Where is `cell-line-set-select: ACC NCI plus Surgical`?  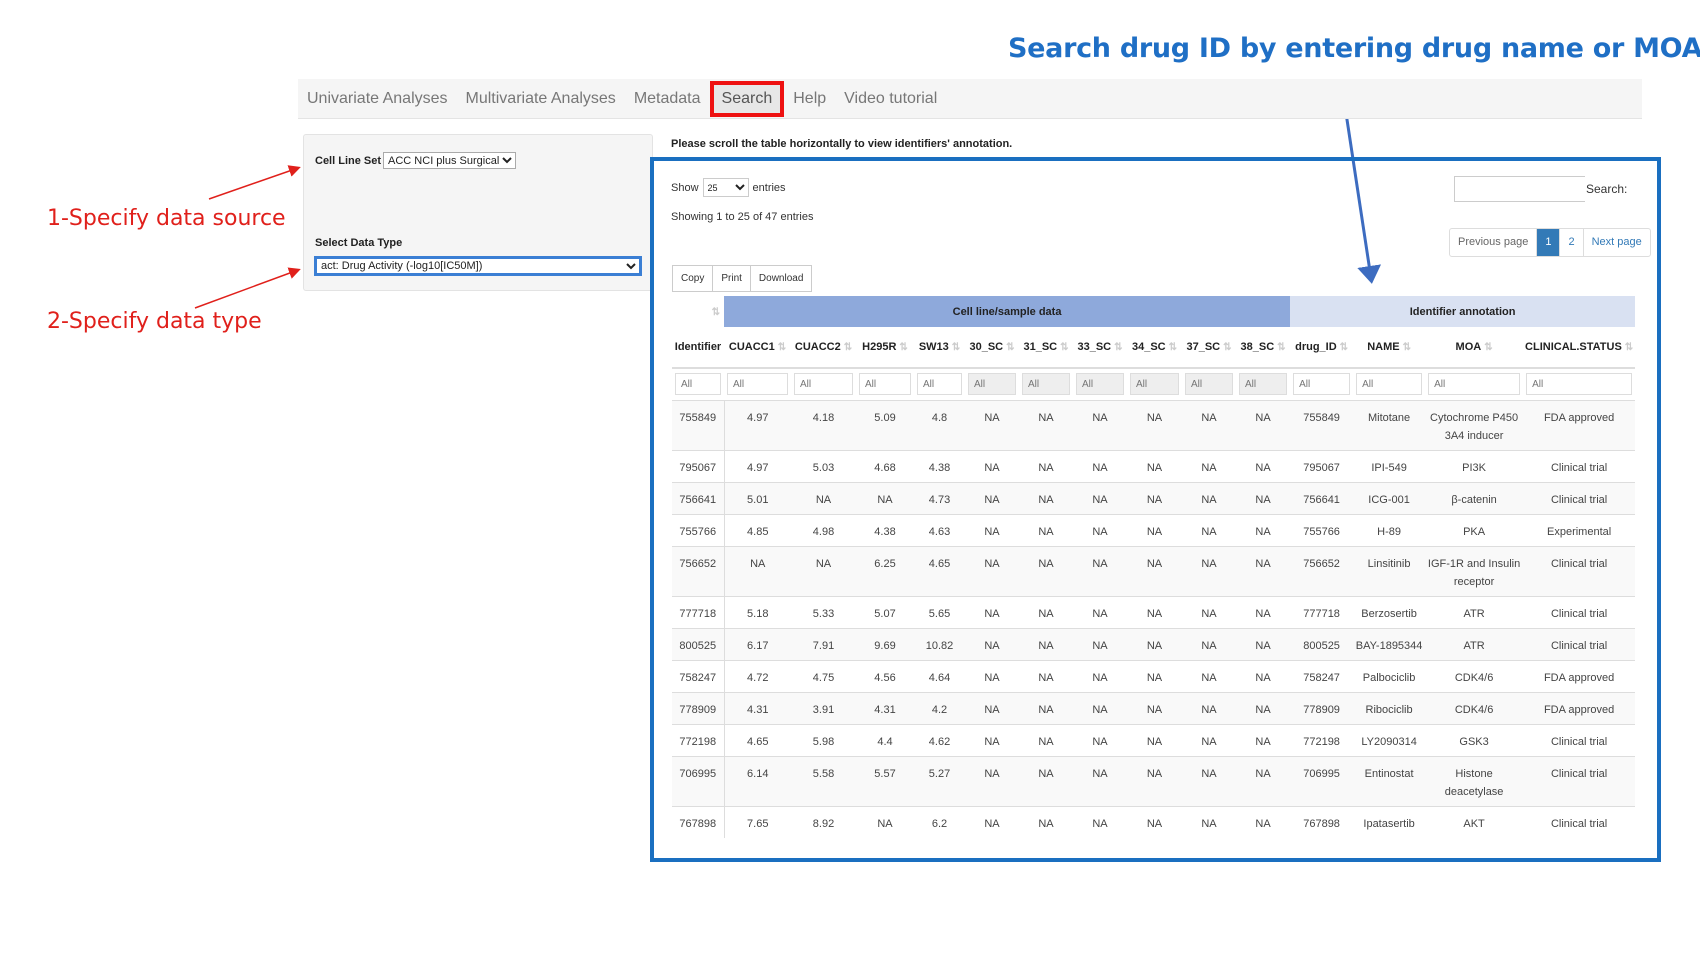
cell-line-set-select: ACC NCI plus Surgical is located at coordinates (450, 160).